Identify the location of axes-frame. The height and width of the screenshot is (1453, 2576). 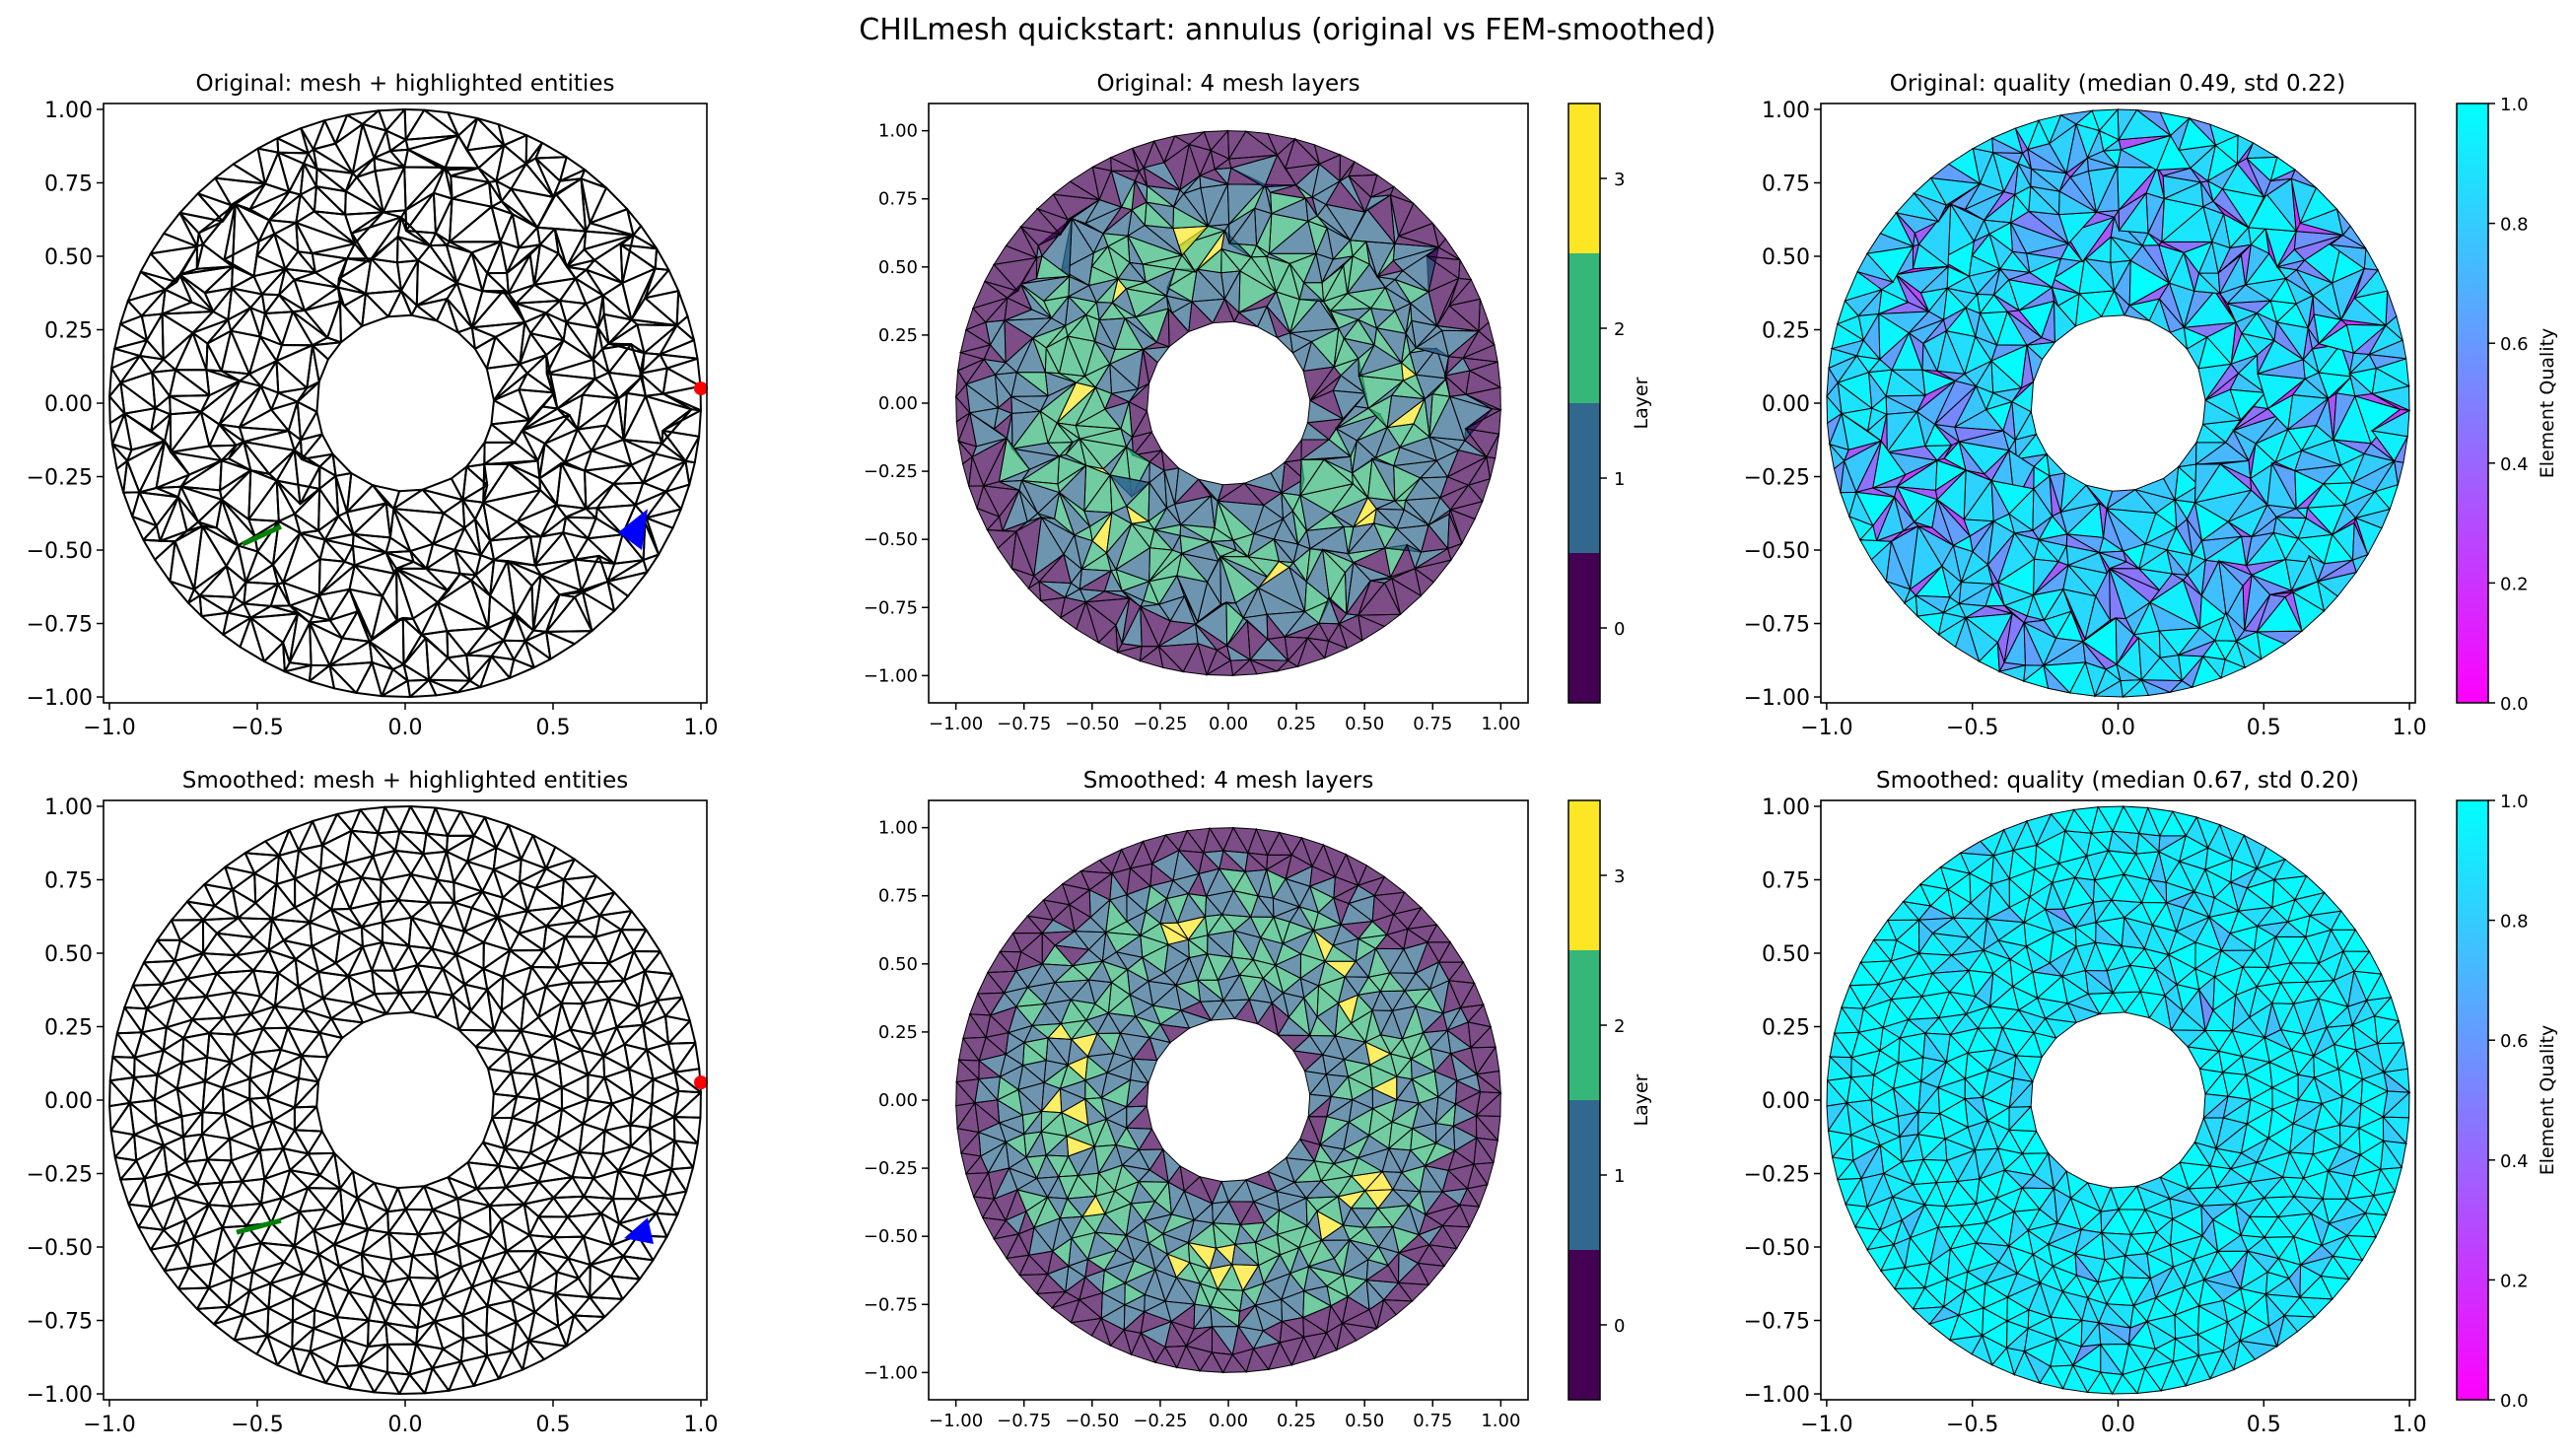
(406, 1100).